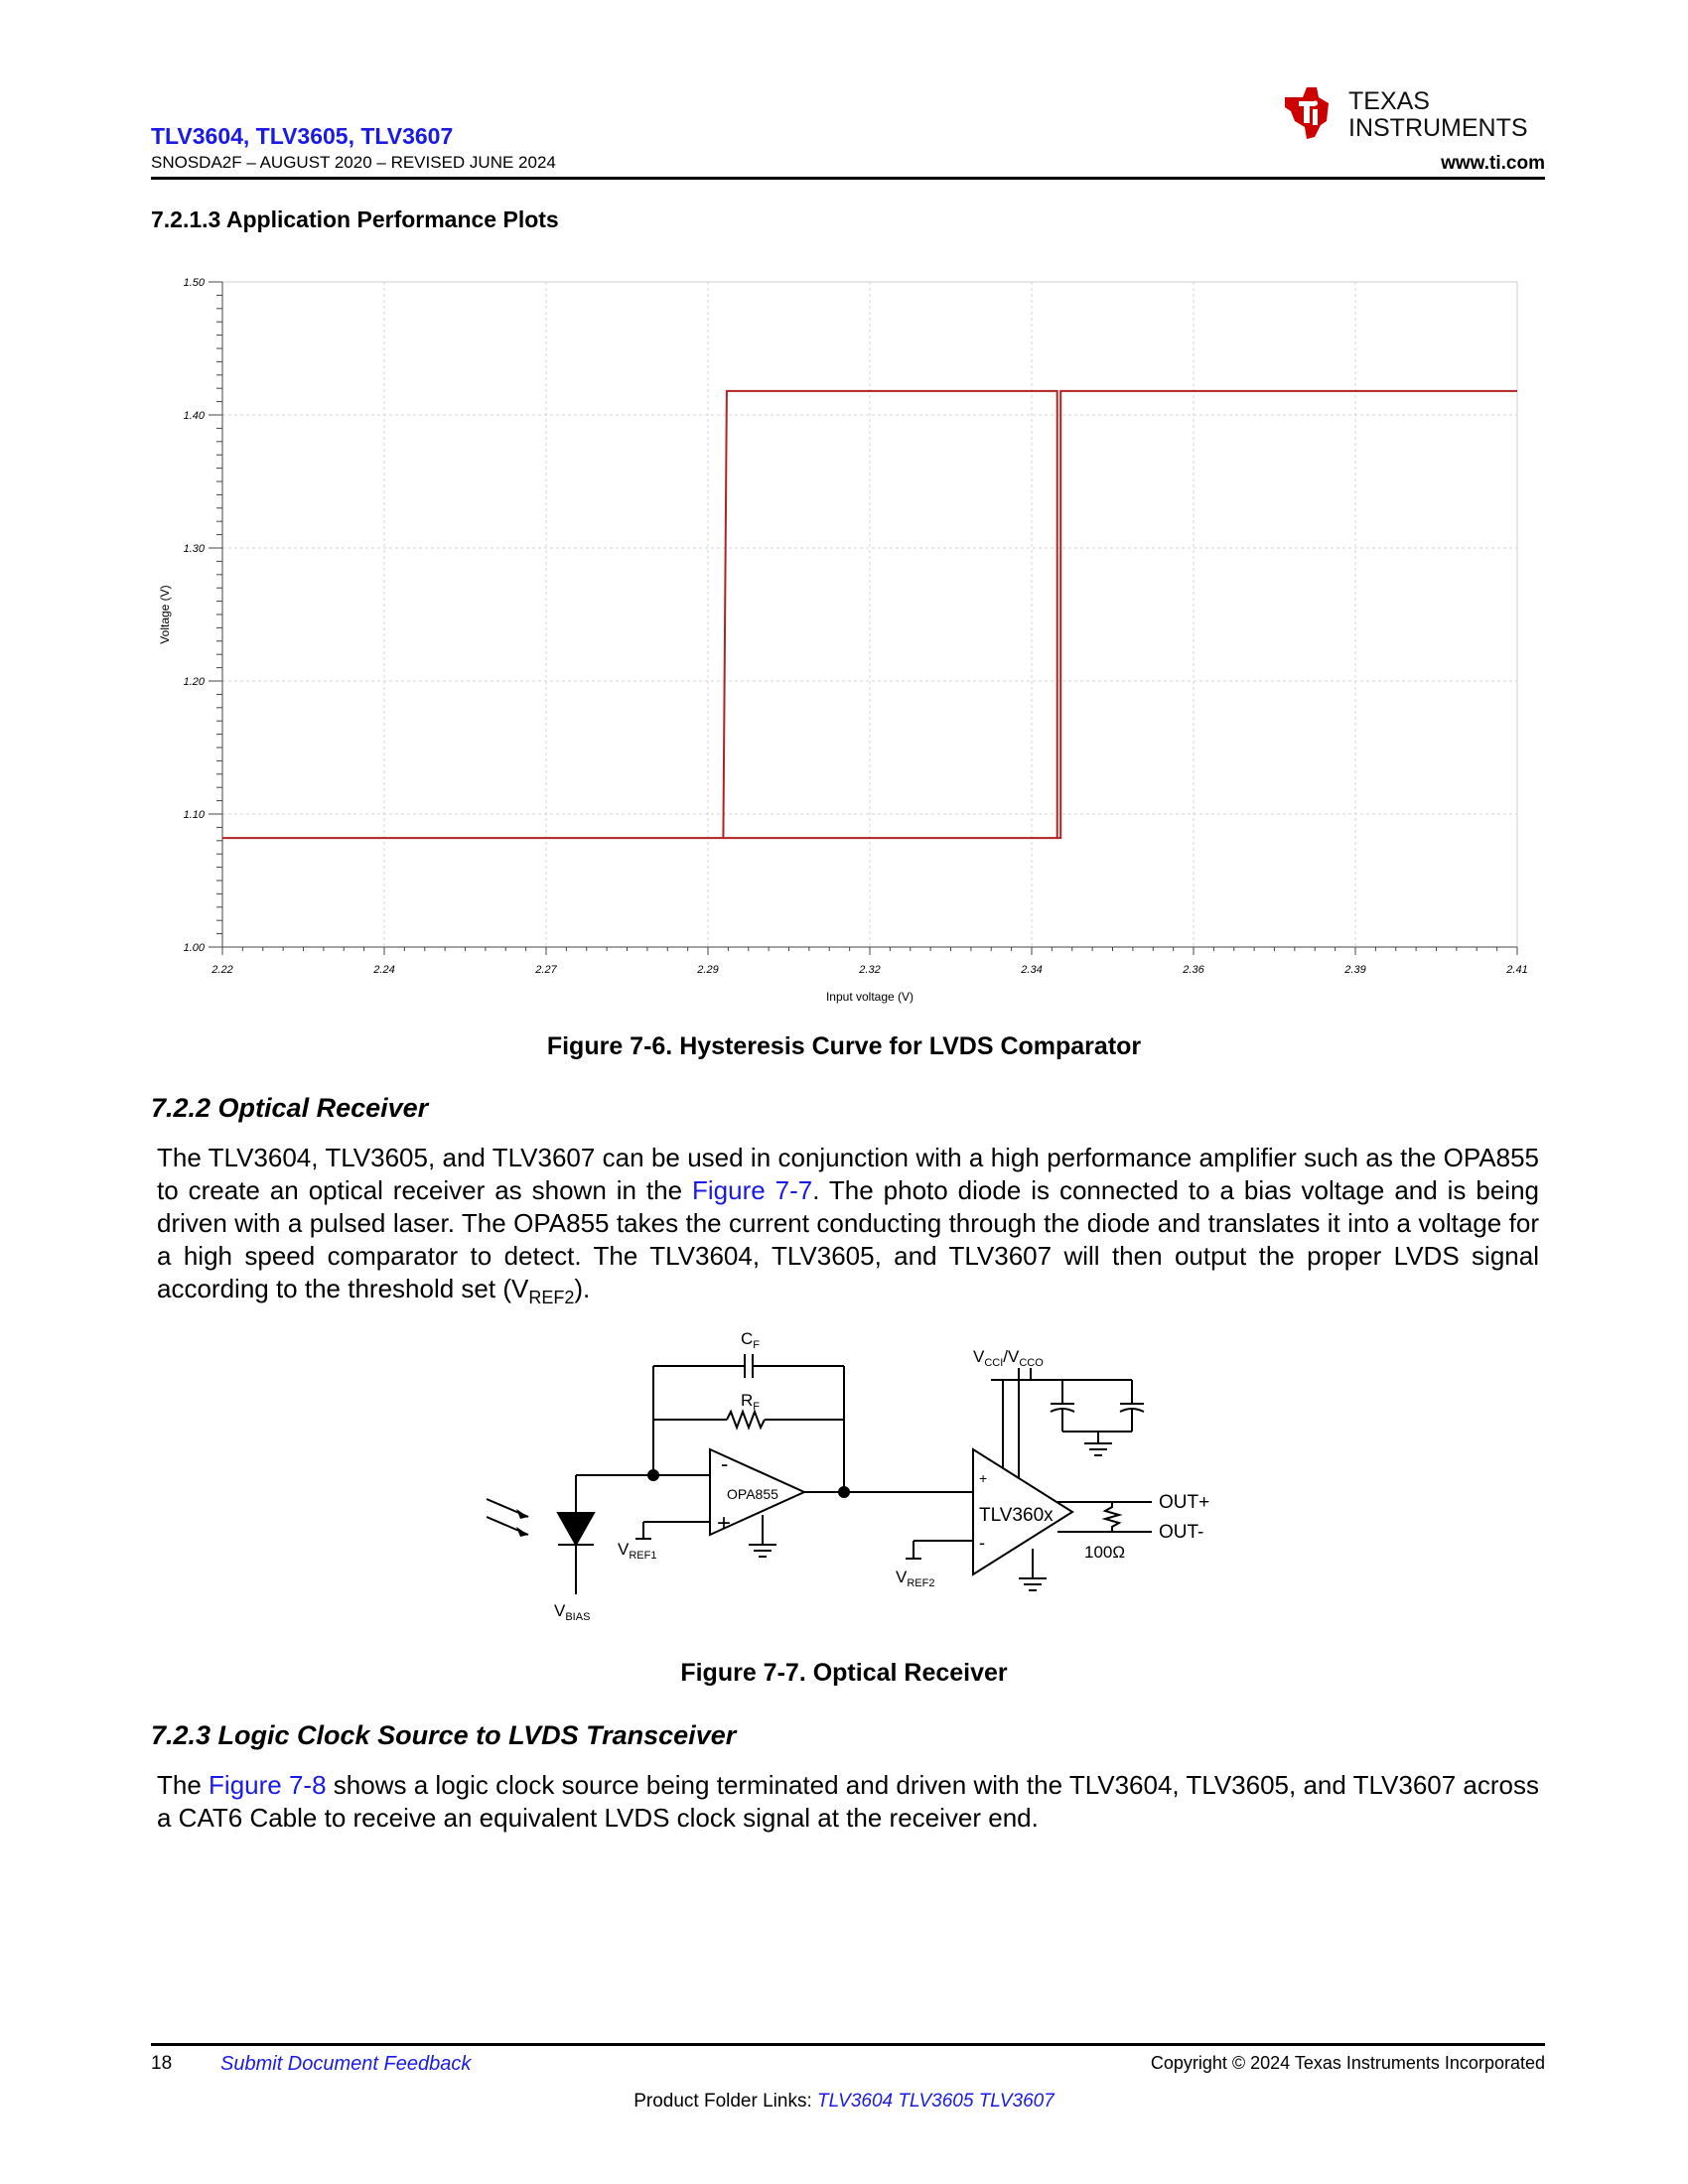 The image size is (1688, 2184). I want to click on supply-label: VCCI/VCCO, so click(1008, 1358).